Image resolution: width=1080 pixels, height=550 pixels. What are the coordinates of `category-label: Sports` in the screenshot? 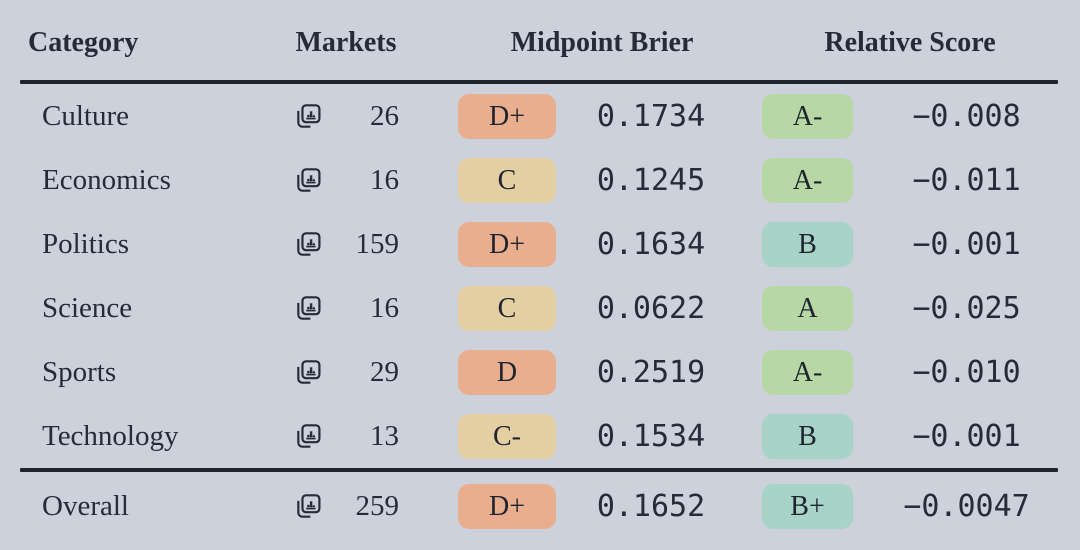 It's located at (79, 371).